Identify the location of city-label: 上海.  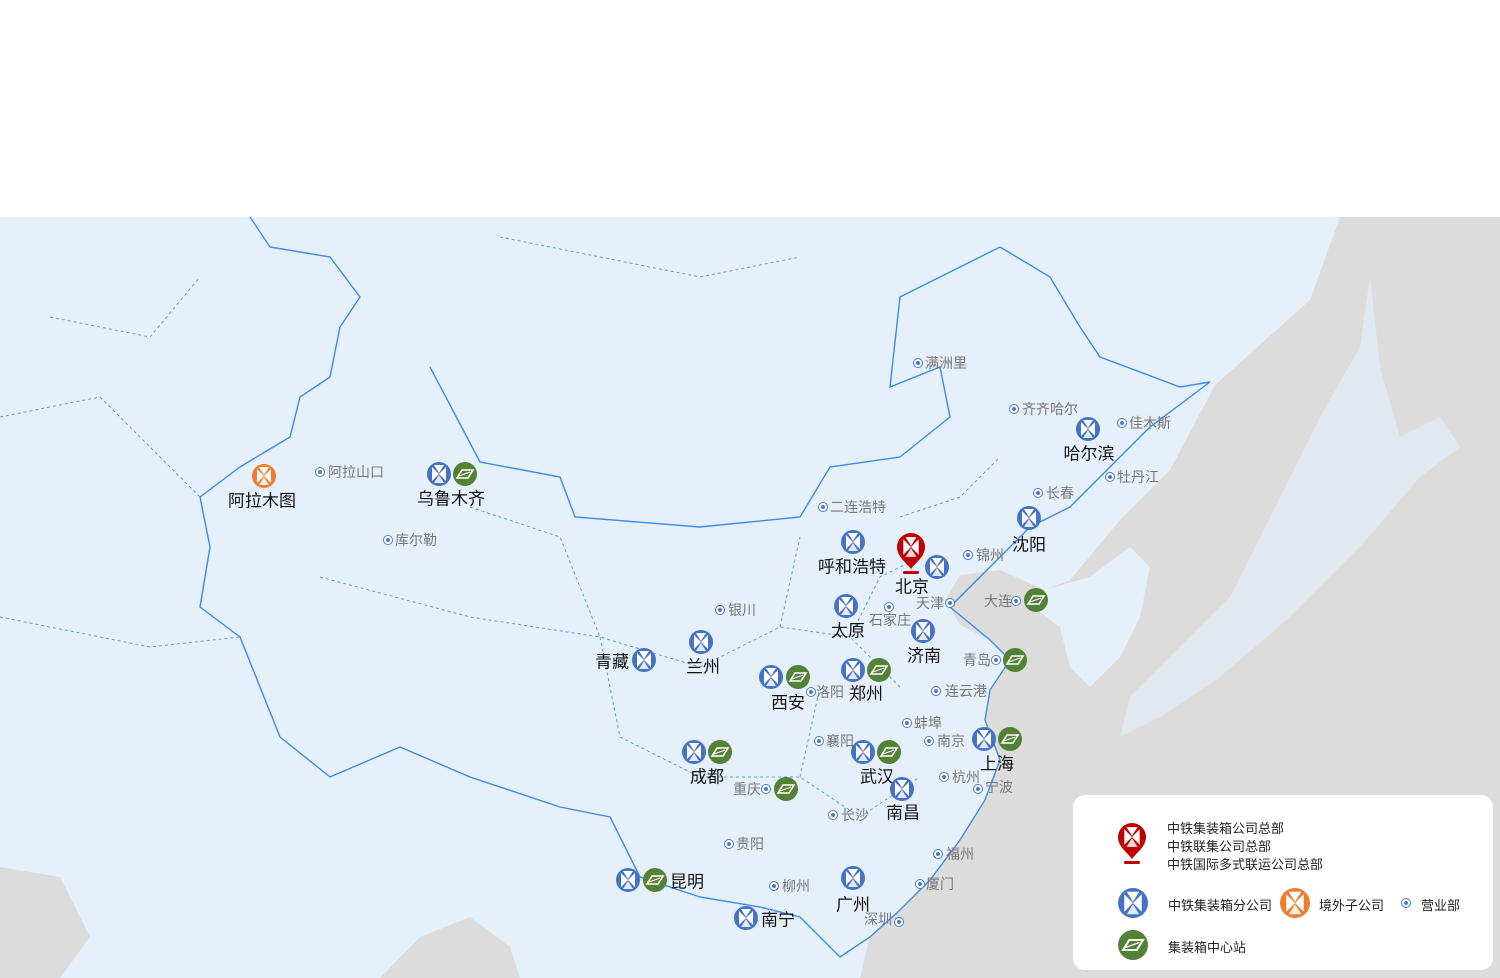
(997, 764).